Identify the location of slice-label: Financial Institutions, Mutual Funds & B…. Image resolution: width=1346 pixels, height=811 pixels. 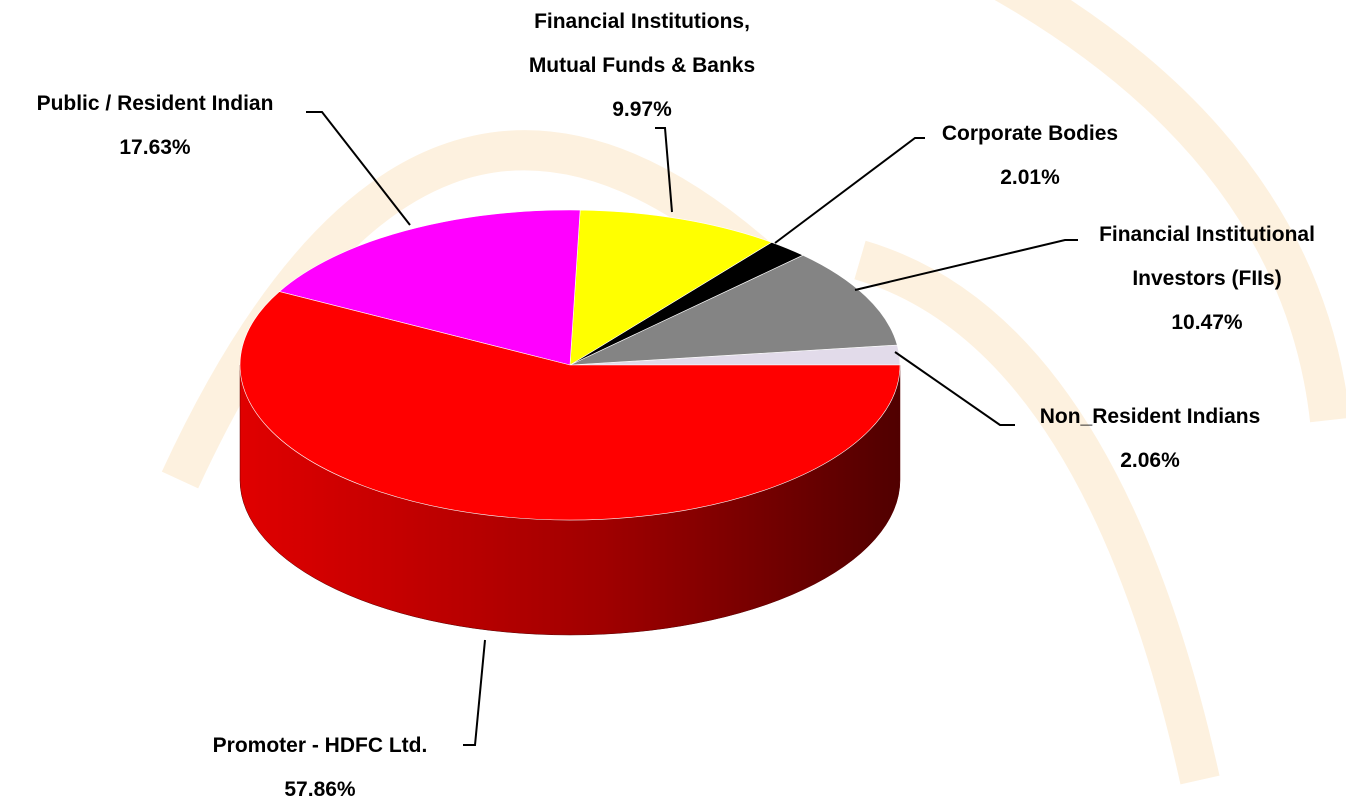
(642, 65).